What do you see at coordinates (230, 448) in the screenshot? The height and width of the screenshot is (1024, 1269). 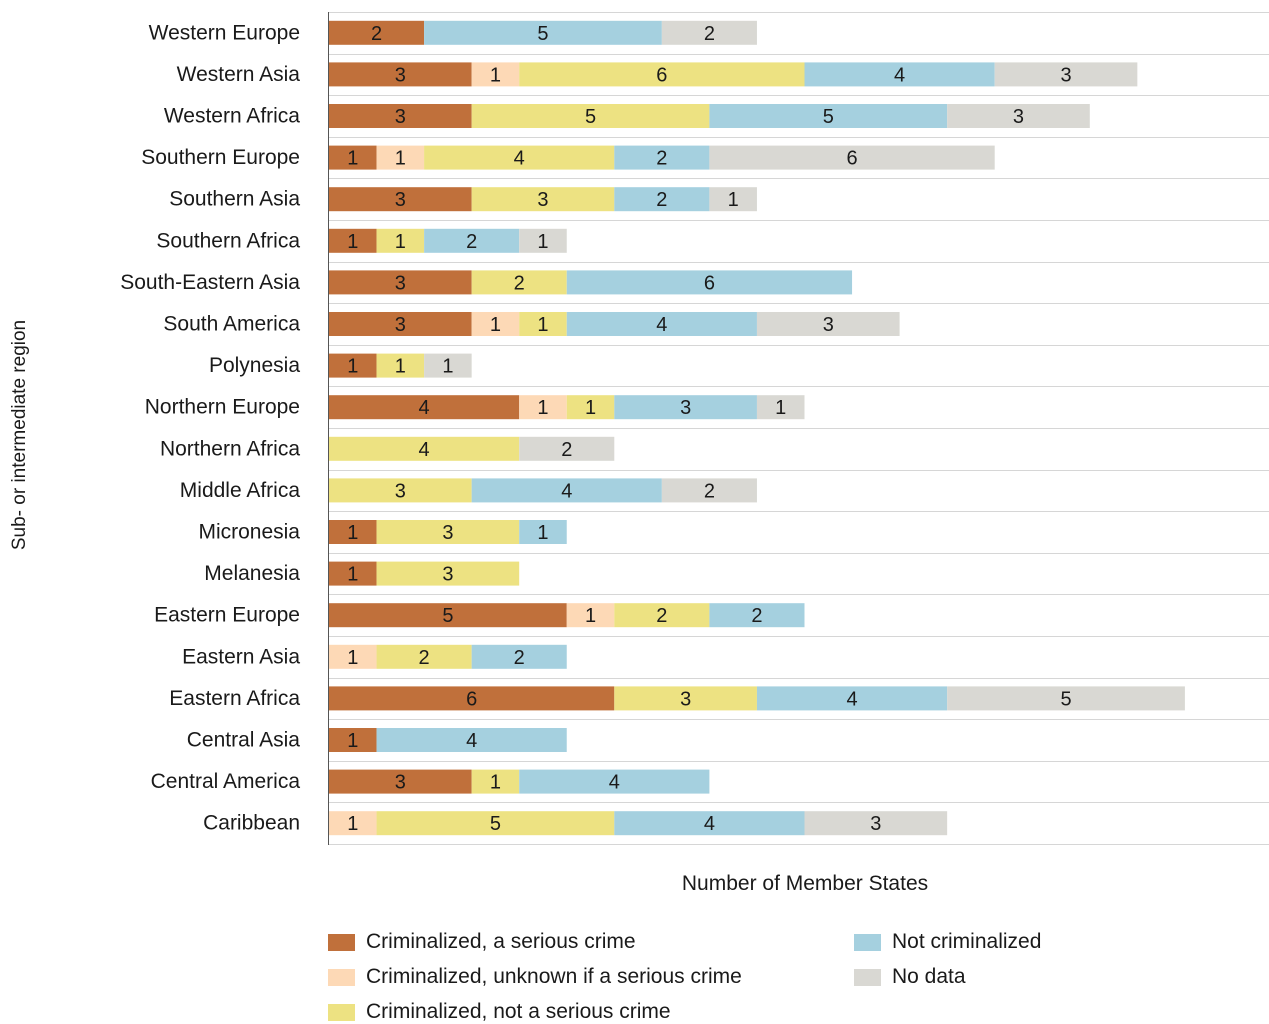 I see `category-label: Northern Africa` at bounding box center [230, 448].